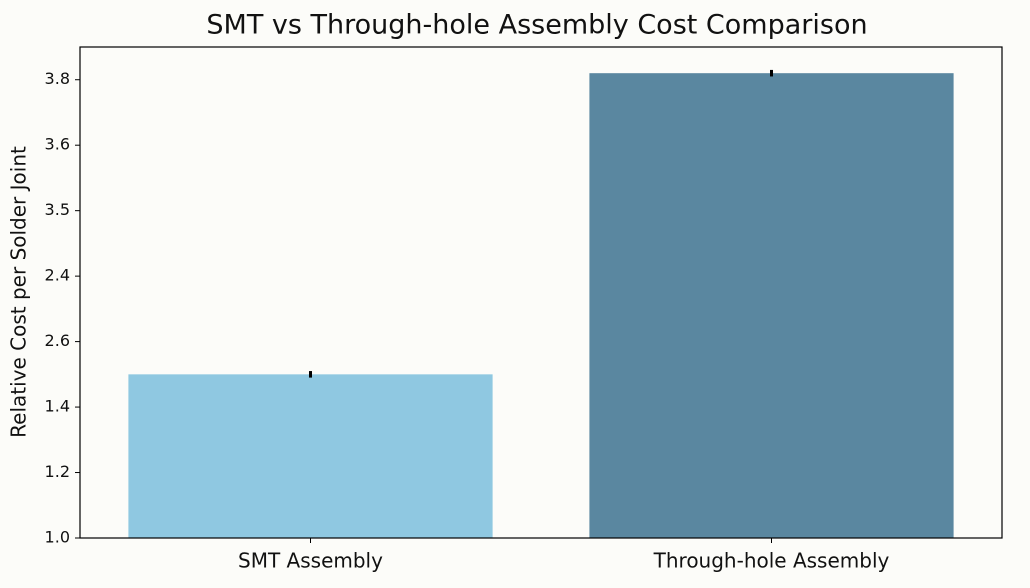 Image resolution: width=1030 pixels, height=588 pixels. I want to click on y-tick-label: 2.4, so click(57, 275).